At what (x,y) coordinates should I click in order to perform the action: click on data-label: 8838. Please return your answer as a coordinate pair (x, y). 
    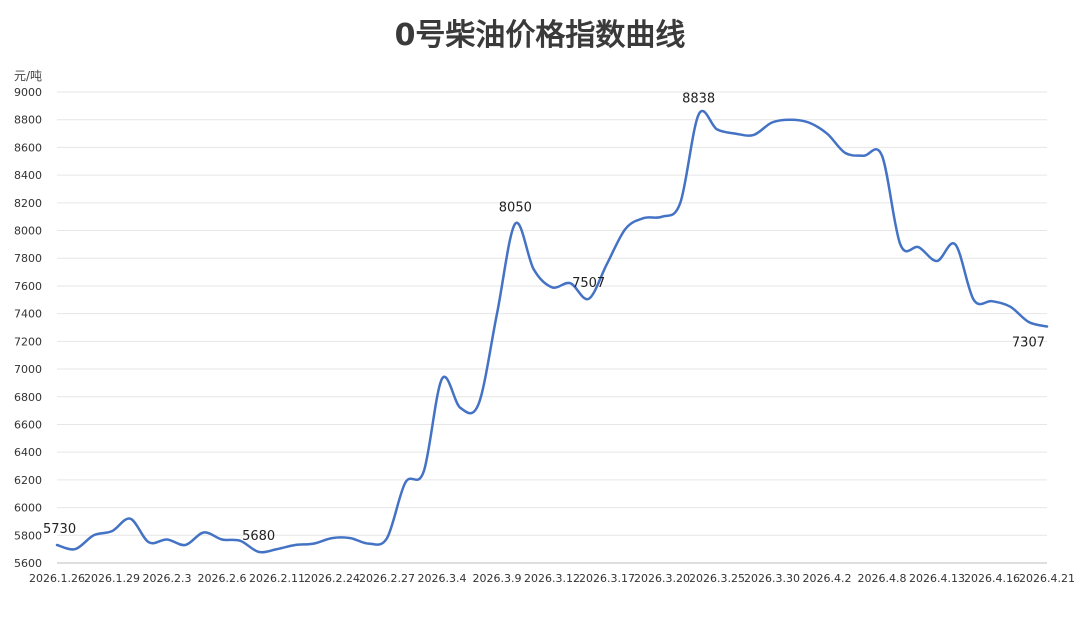
    Looking at the image, I should click on (698, 98).